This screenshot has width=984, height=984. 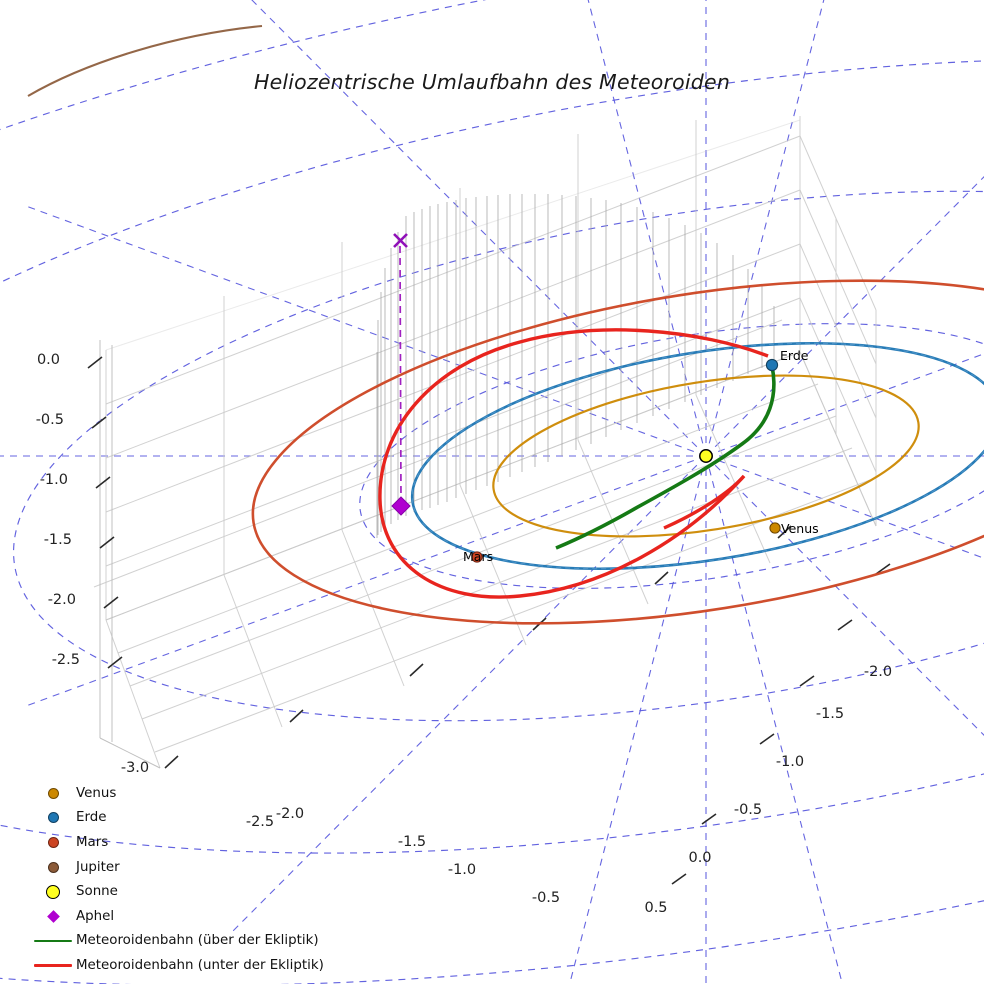 What do you see at coordinates (62, 600) in the screenshot?
I see `ztick-4: -2.0` at bounding box center [62, 600].